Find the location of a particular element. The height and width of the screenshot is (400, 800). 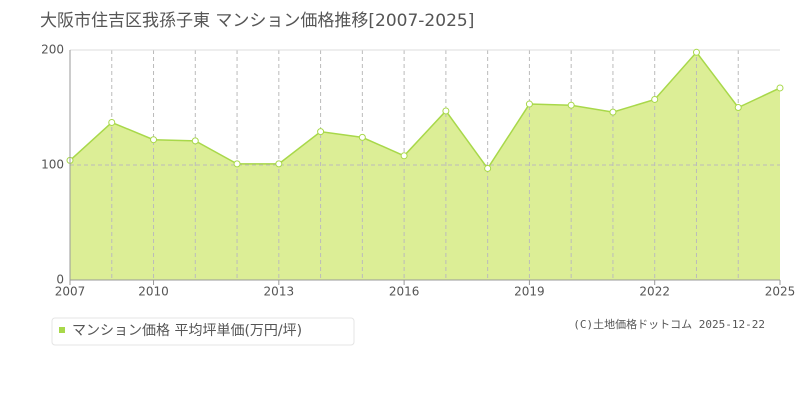

source: (C)土地価格ドットコム 2025-12-22 is located at coordinates (669, 324).